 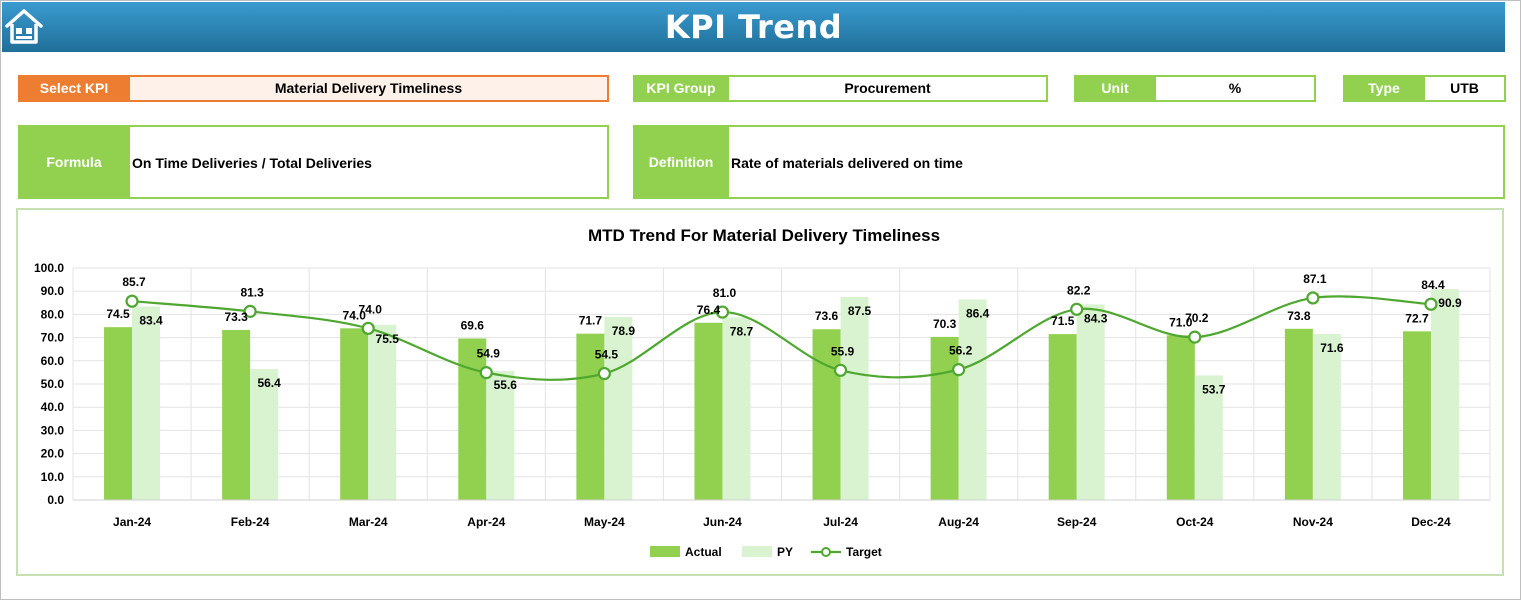 I want to click on x-tick-label: Oct-24, so click(x=1195, y=522).